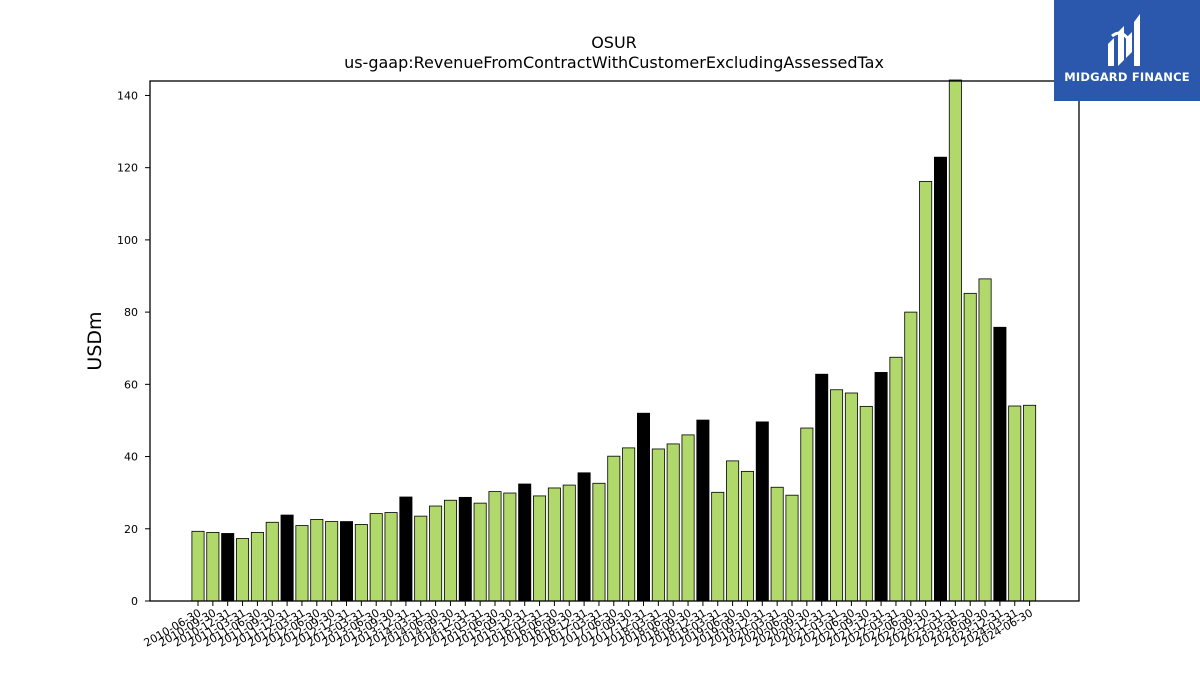  What do you see at coordinates (95, 340) in the screenshot?
I see `y-axis-label: USDm` at bounding box center [95, 340].